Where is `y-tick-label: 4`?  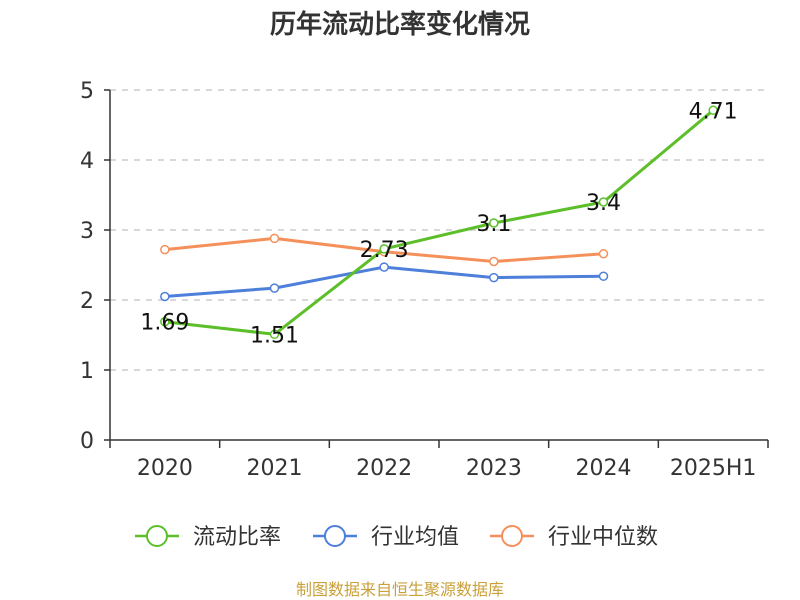 y-tick-label: 4 is located at coordinates (87, 161).